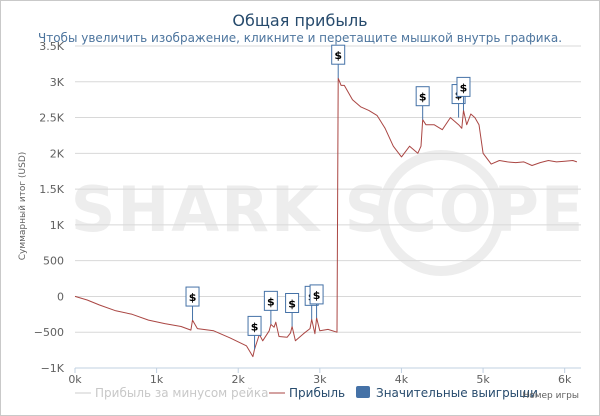  What do you see at coordinates (49, 207) in the screenshot?
I see `y-axis: −1K −500 0 500 1K 1.5K 2K 2.5K 3K 3.5K` at bounding box center [49, 207].